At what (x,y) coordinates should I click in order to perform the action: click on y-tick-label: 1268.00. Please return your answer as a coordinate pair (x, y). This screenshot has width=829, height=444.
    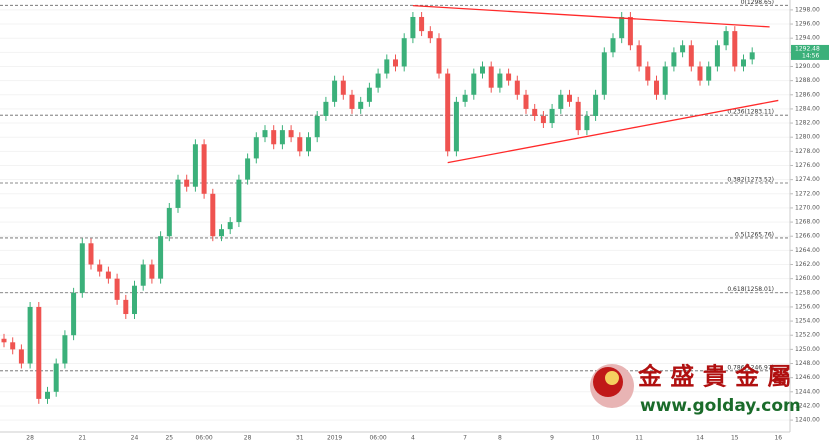
    Looking at the image, I should click on (807, 222).